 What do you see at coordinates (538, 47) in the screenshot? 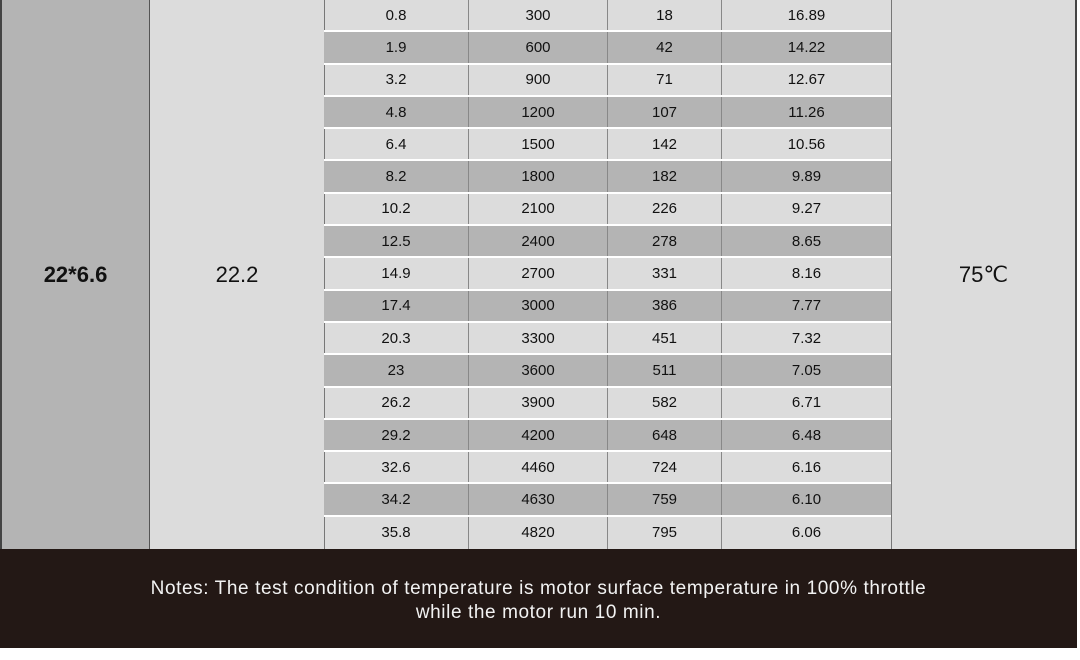
I see `rpm-cell: 600` at bounding box center [538, 47].